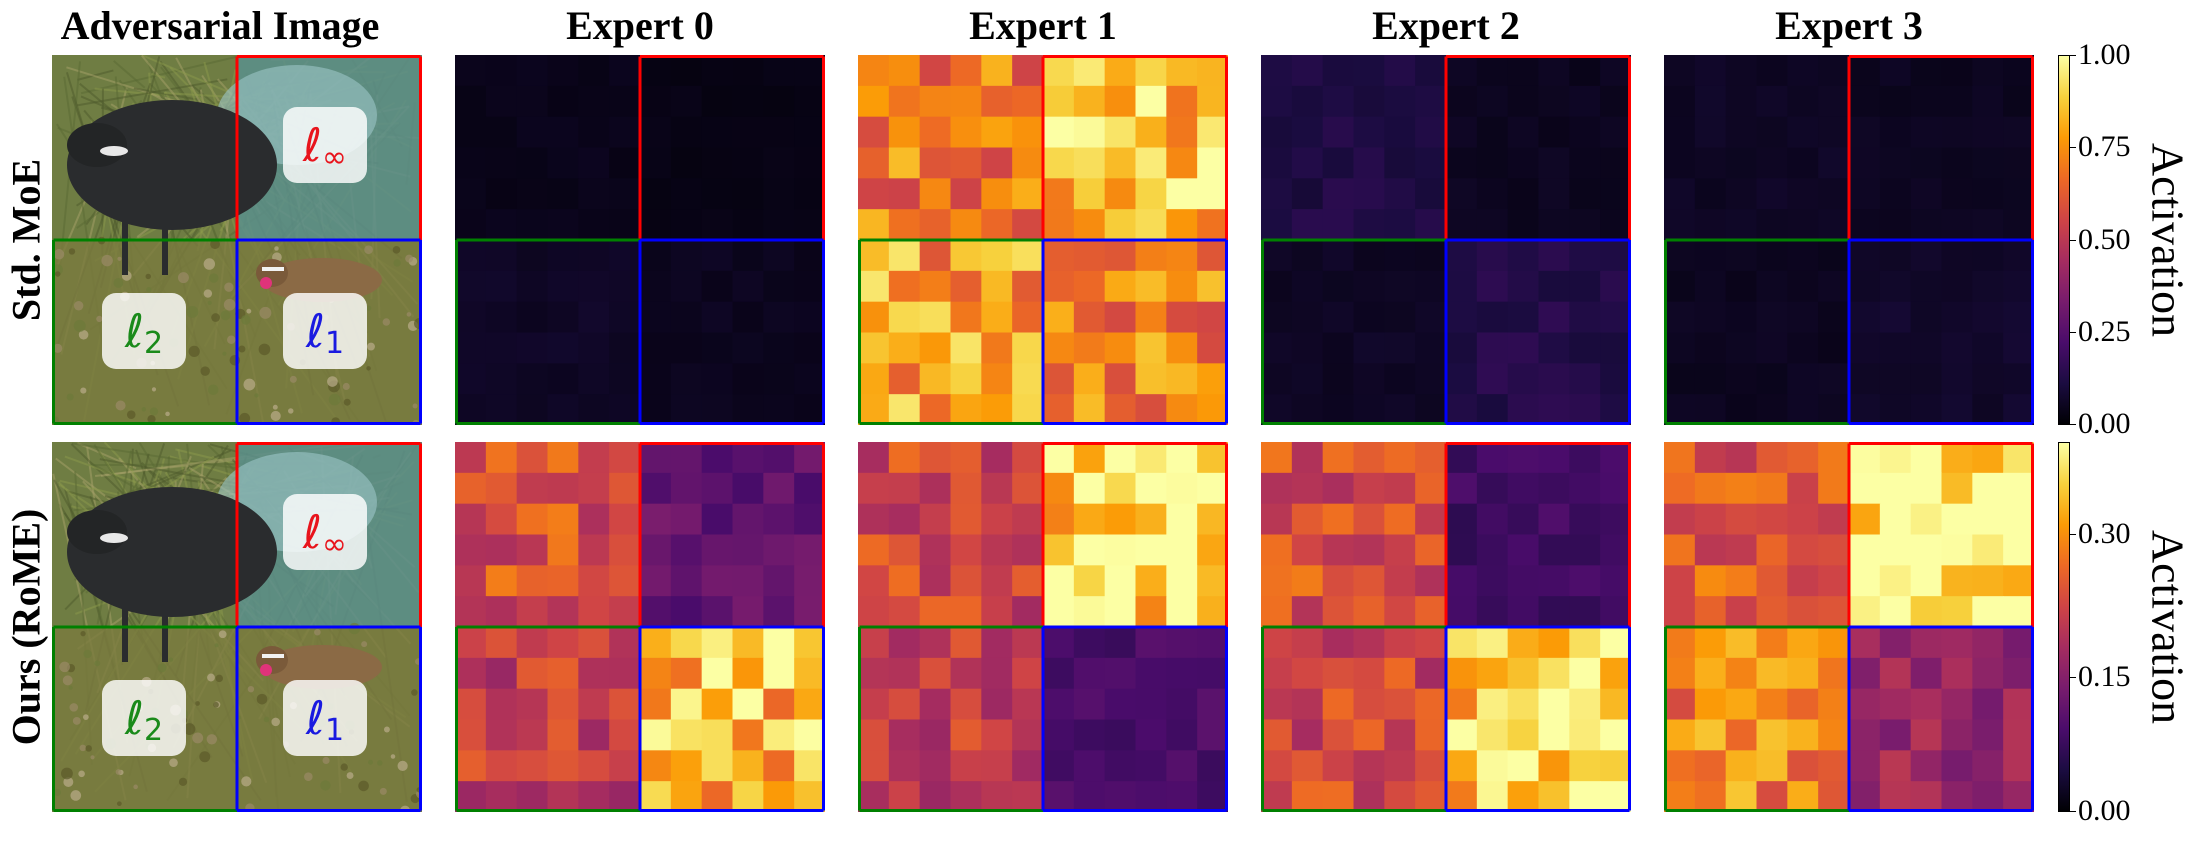 The height and width of the screenshot is (843, 2200). What do you see at coordinates (325, 532) in the screenshot?
I see `label-linf: ℓ∞` at bounding box center [325, 532].